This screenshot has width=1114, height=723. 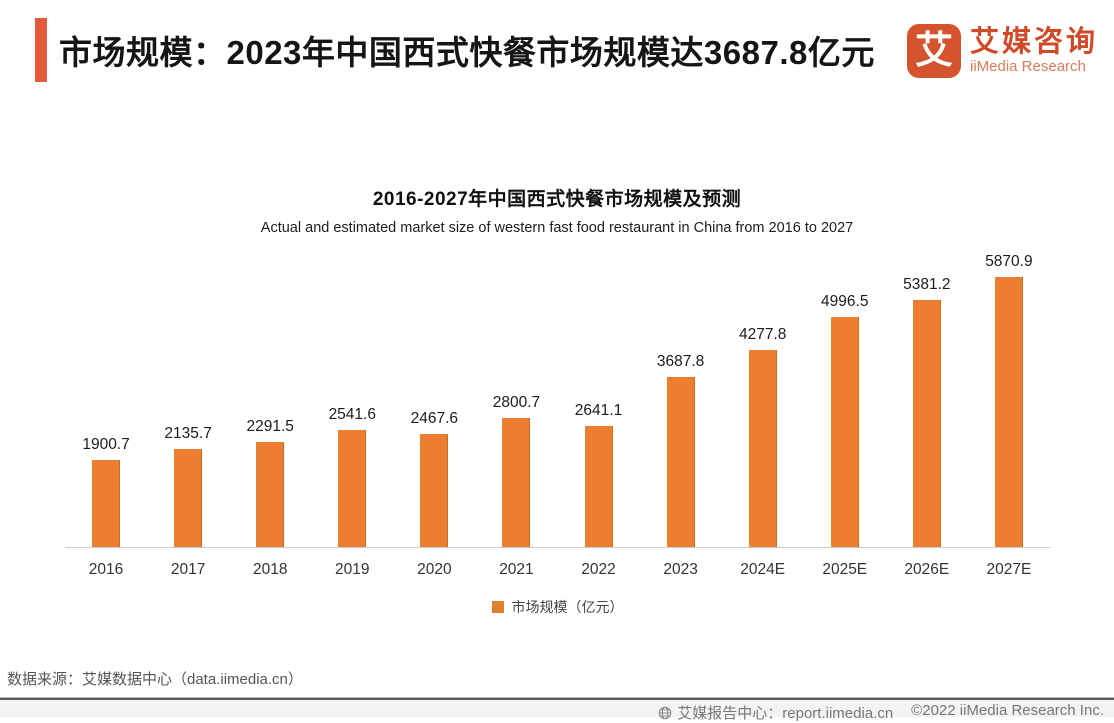 What do you see at coordinates (927, 569) in the screenshot?
I see `x-axis-label: 2026E` at bounding box center [927, 569].